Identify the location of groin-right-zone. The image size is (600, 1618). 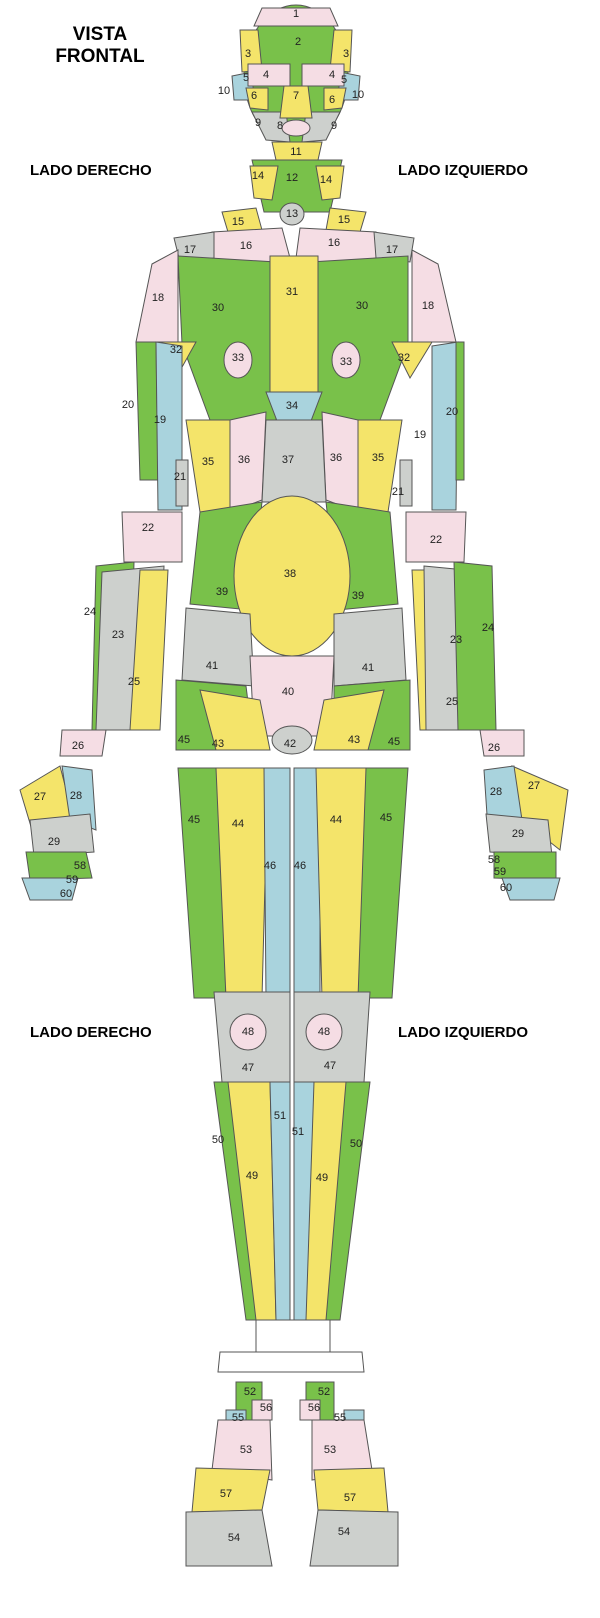
(235, 720).